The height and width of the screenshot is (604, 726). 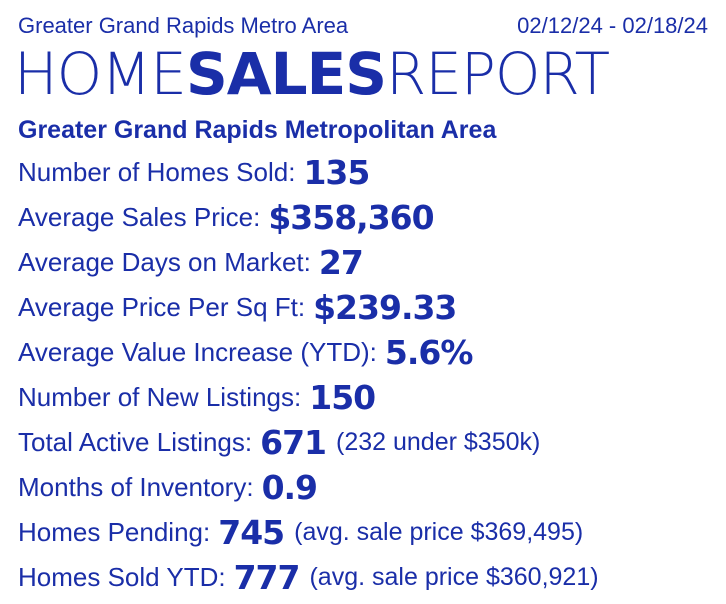 What do you see at coordinates (122, 577) in the screenshot?
I see `stat-label: Homes Sold YTD:` at bounding box center [122, 577].